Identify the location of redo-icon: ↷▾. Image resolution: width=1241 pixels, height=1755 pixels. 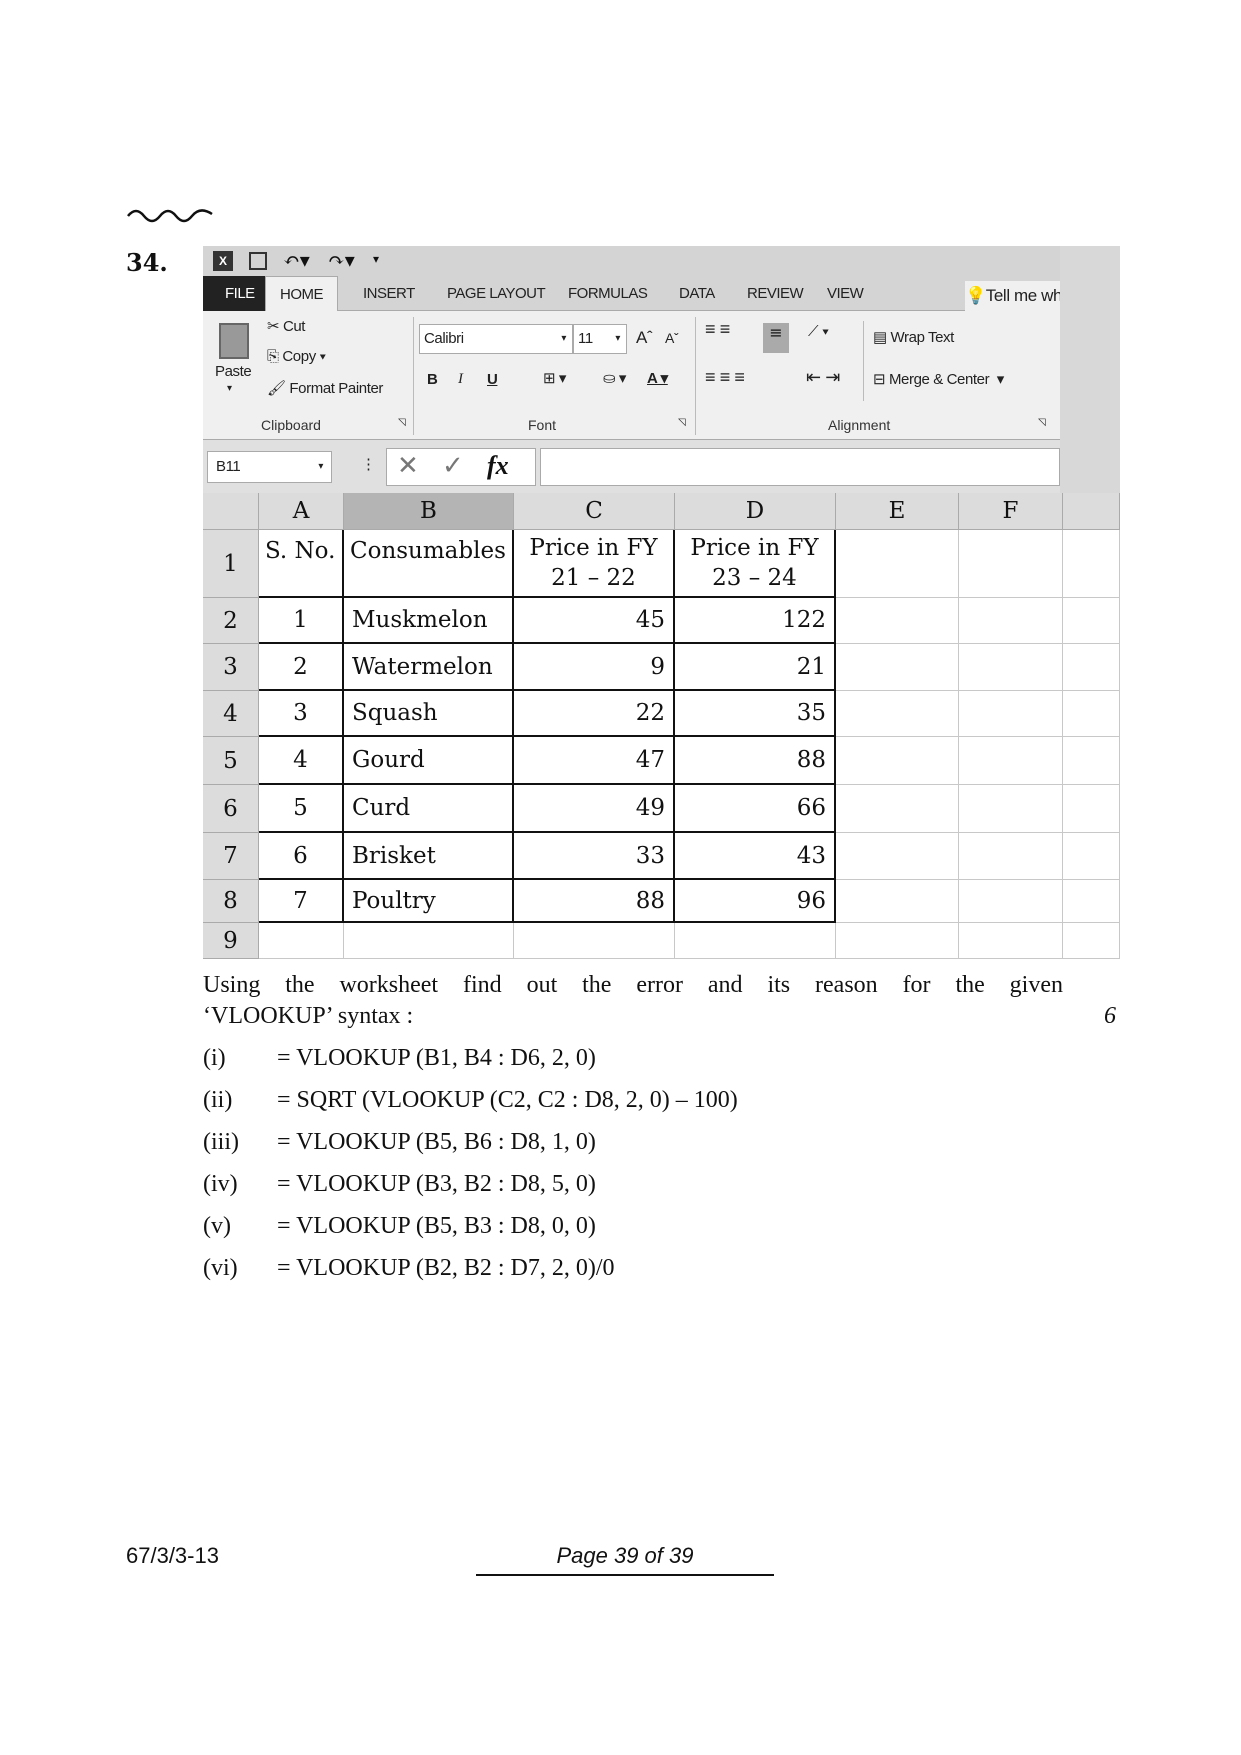
(341, 260).